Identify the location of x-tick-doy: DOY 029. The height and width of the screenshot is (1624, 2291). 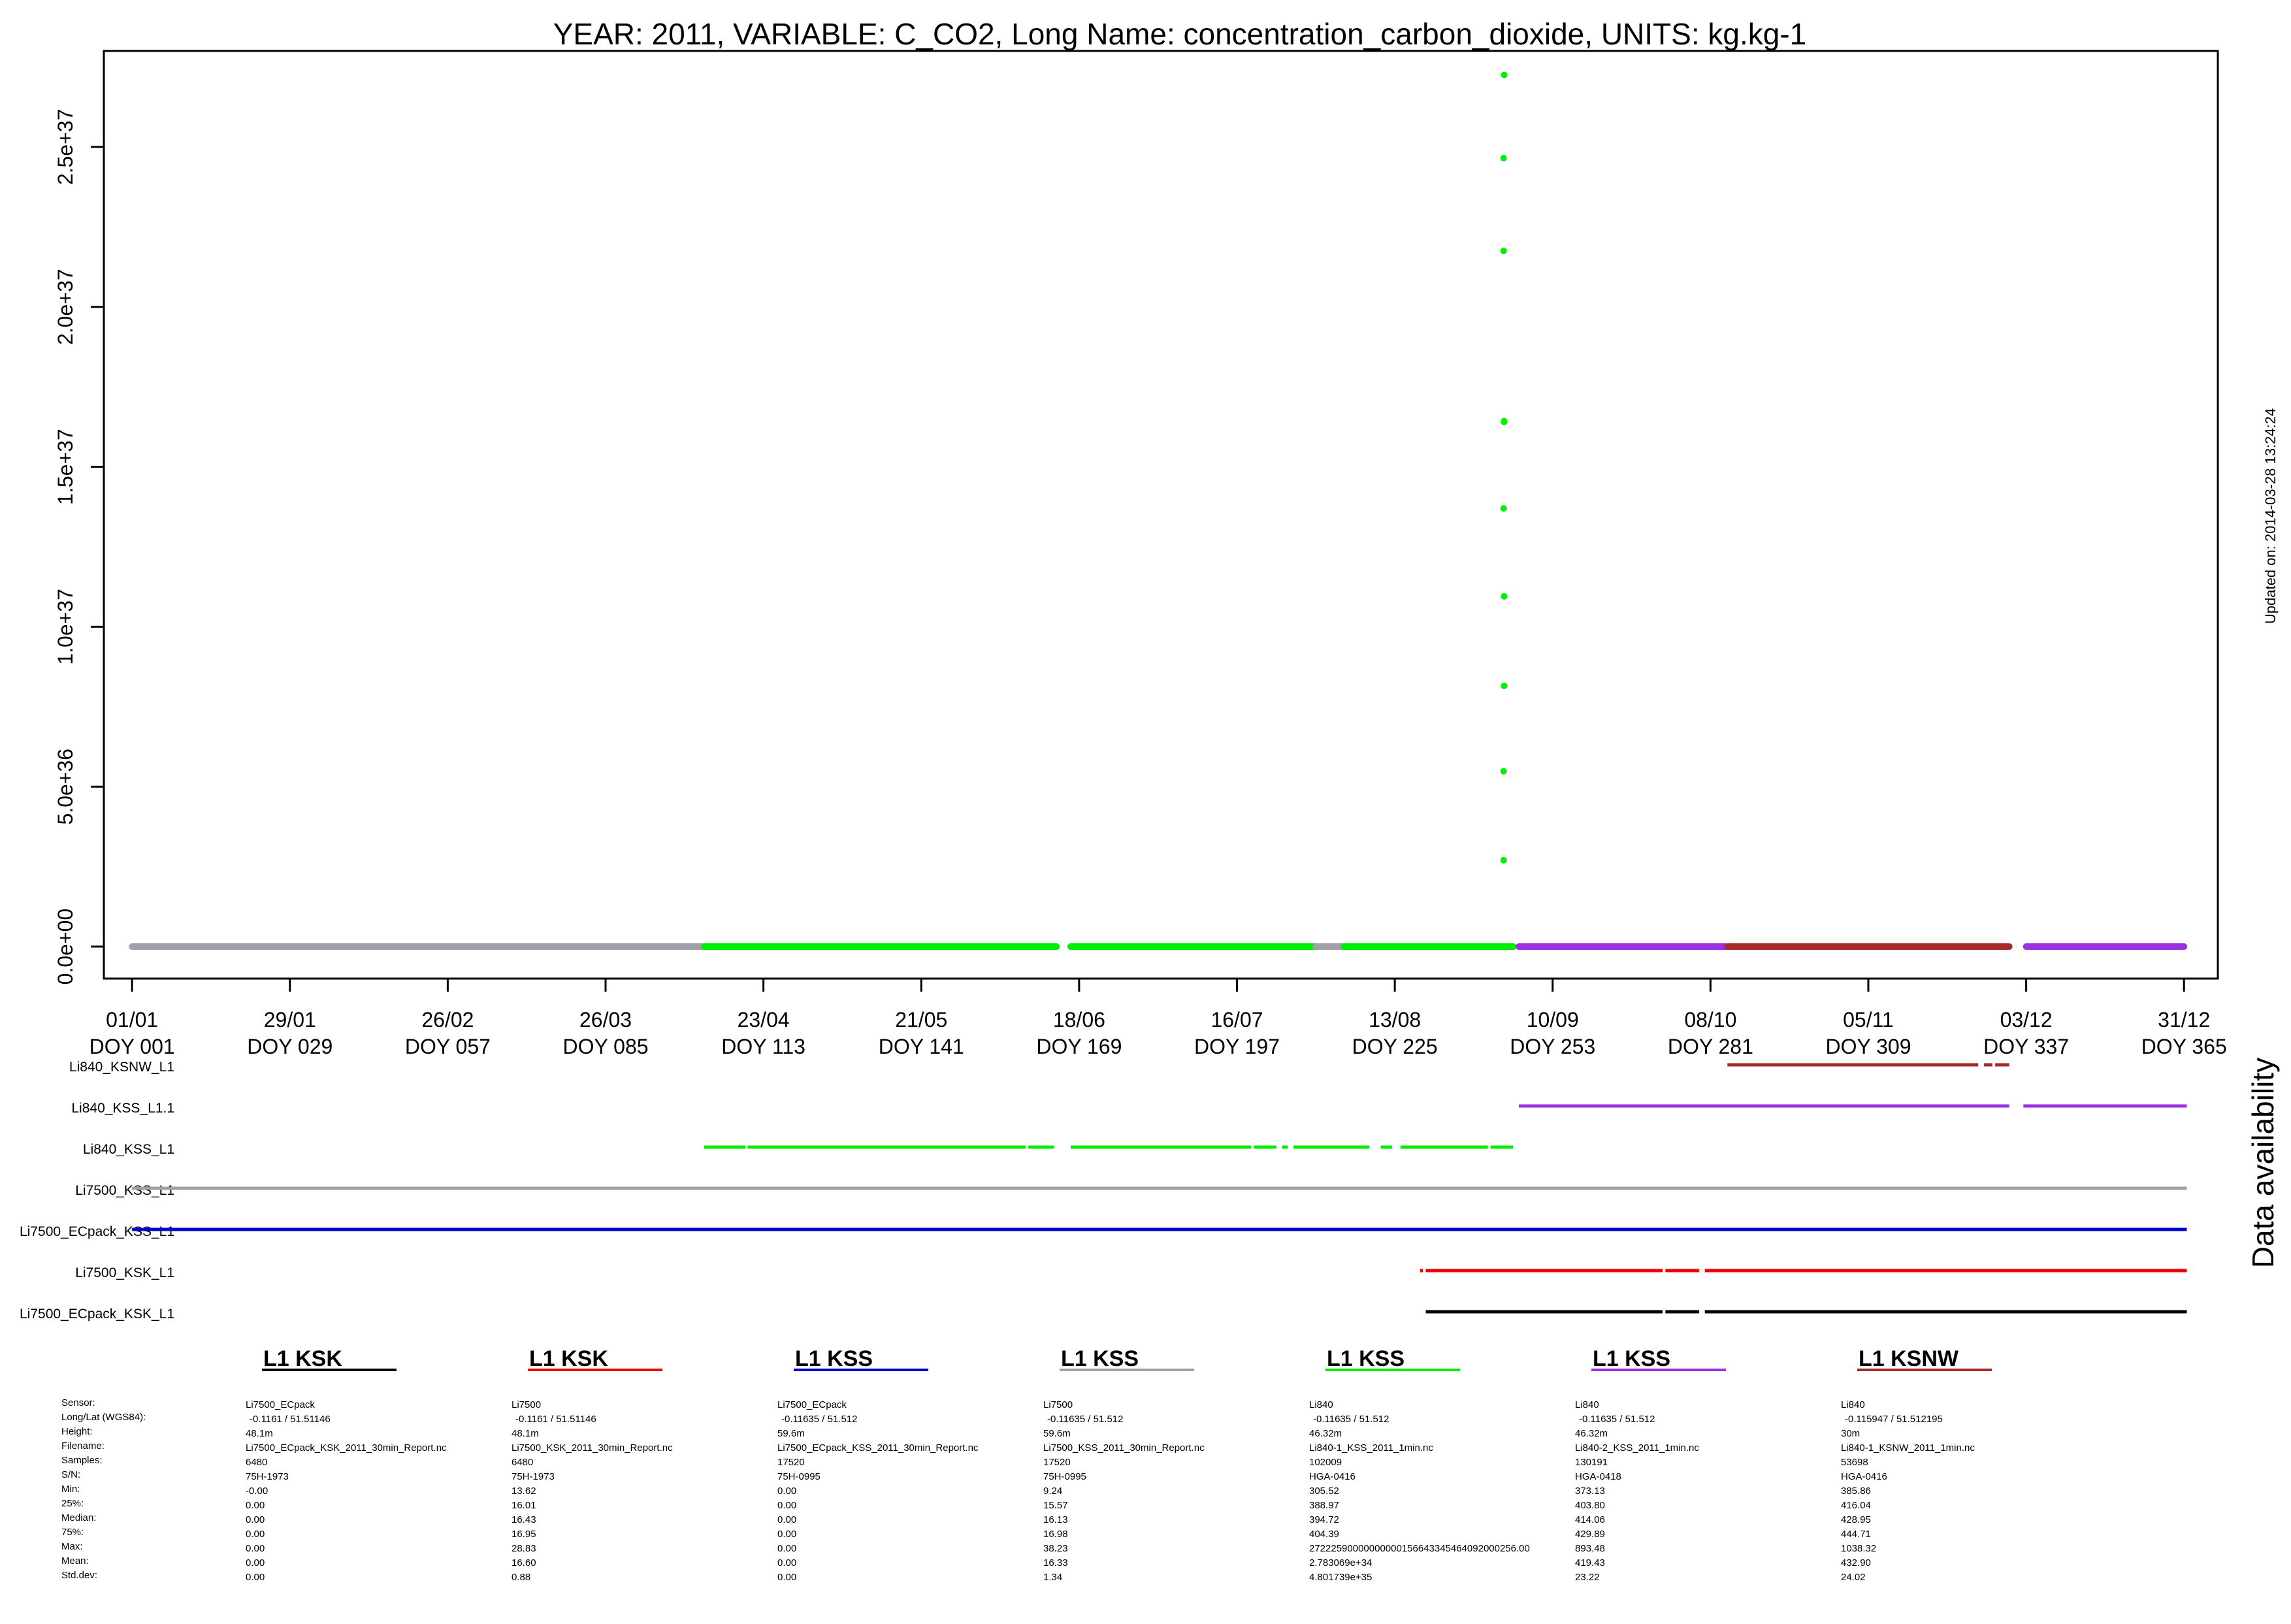
(290, 1046).